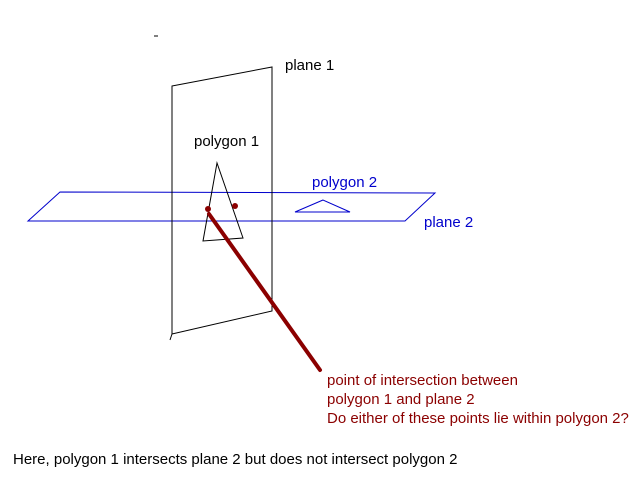  I want to click on plane-2-label: plane 2, so click(449, 222).